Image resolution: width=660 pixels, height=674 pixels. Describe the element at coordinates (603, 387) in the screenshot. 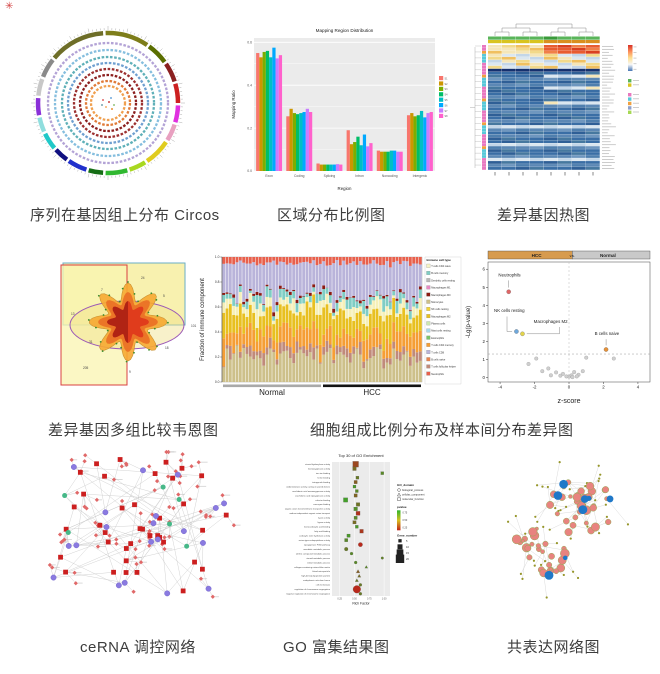

I see `svg-text: 2` at that location.